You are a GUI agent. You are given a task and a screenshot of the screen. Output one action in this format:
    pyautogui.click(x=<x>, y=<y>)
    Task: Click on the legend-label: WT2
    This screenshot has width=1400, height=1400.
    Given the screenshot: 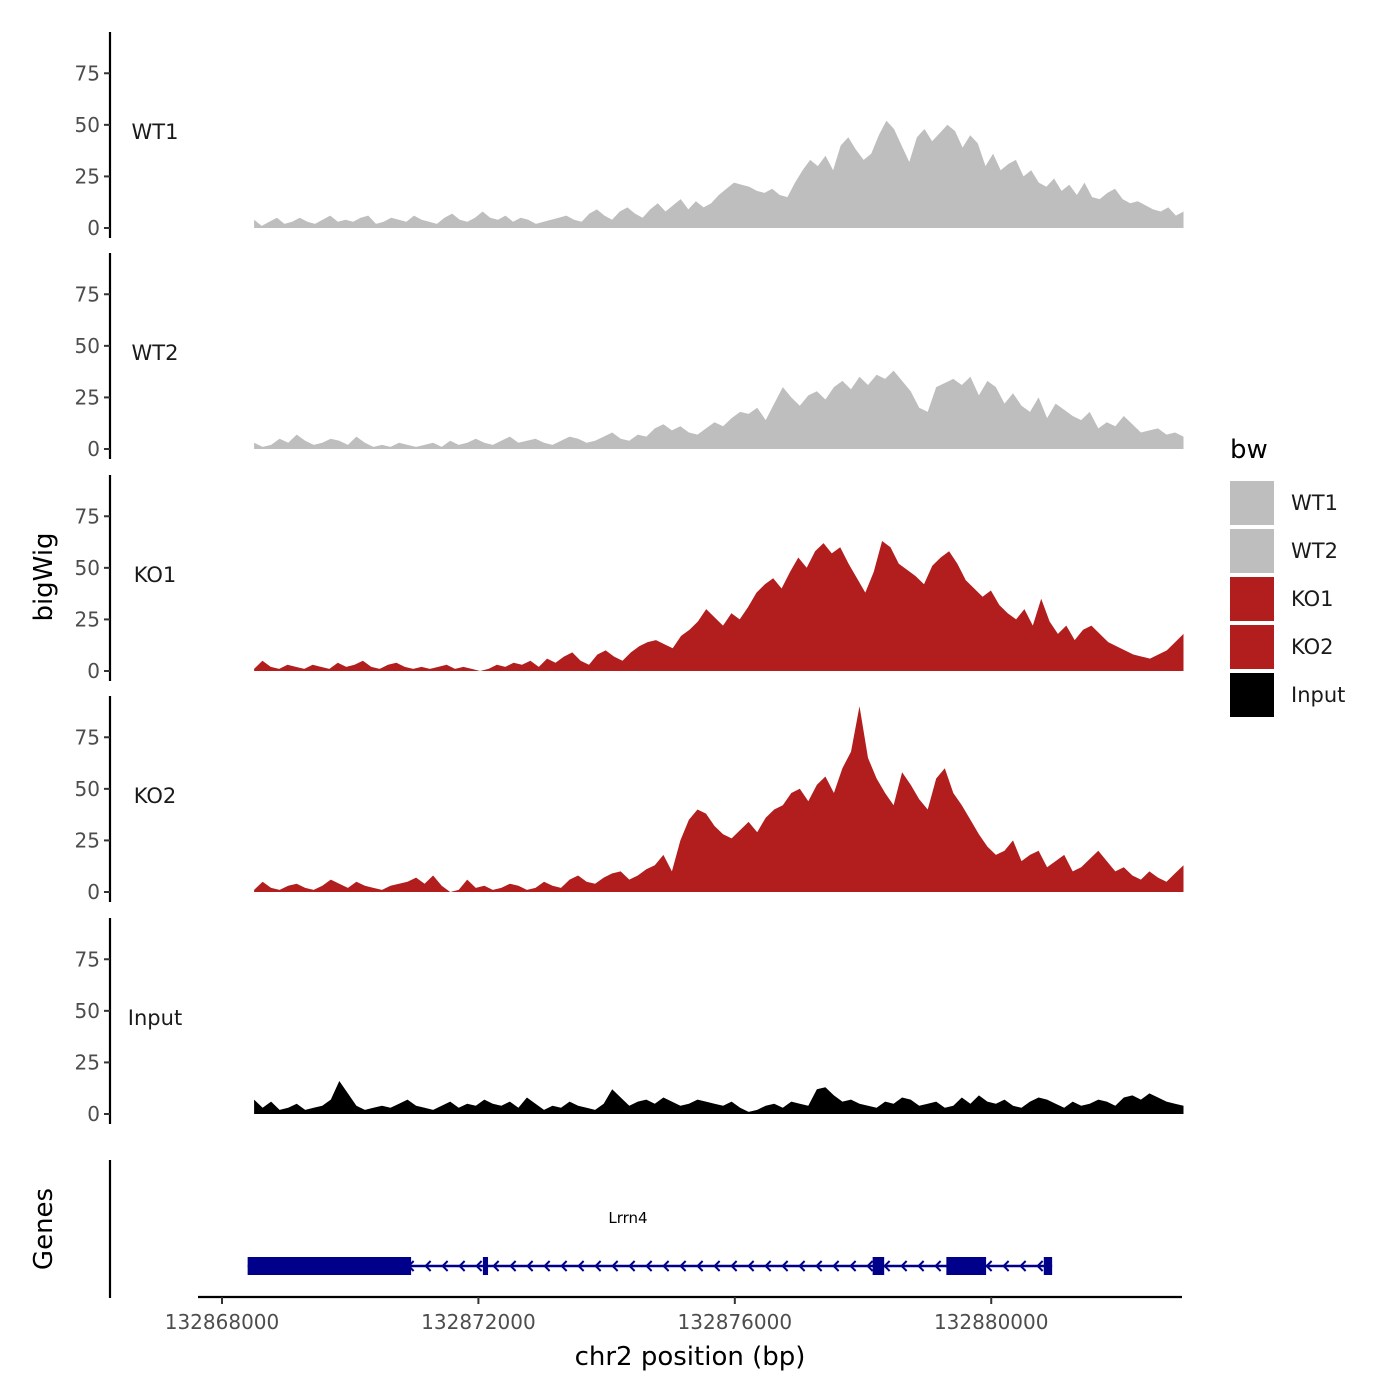 What is the action you would take?
    pyautogui.click(x=1314, y=551)
    